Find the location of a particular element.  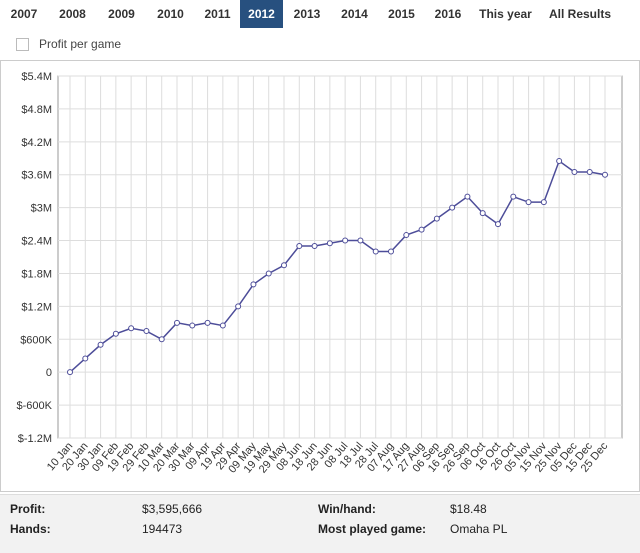

year-tab: This year is located at coordinates (505, 14).